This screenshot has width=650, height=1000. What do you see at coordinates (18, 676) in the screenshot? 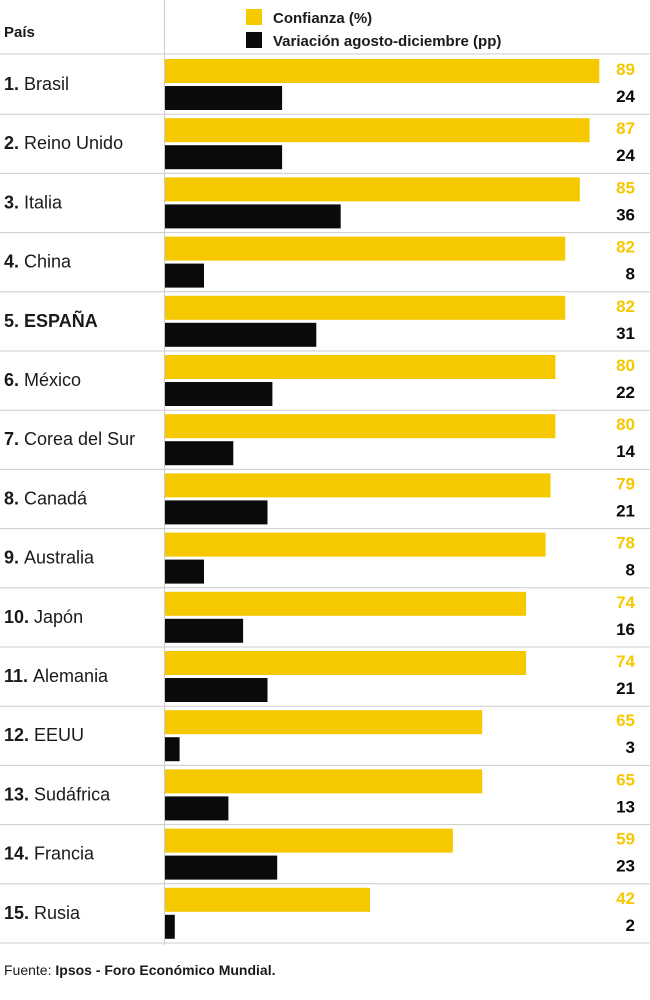
I see `country-rank: 11.` at bounding box center [18, 676].